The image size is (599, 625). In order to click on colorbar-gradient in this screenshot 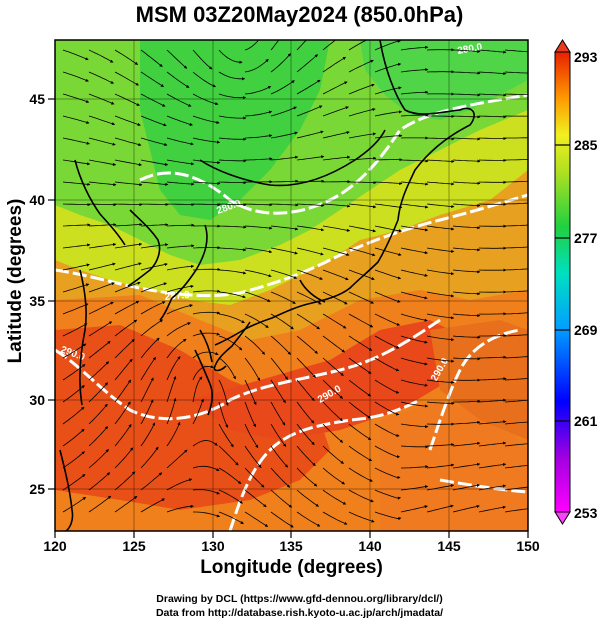, I will do `click(562, 282)`.